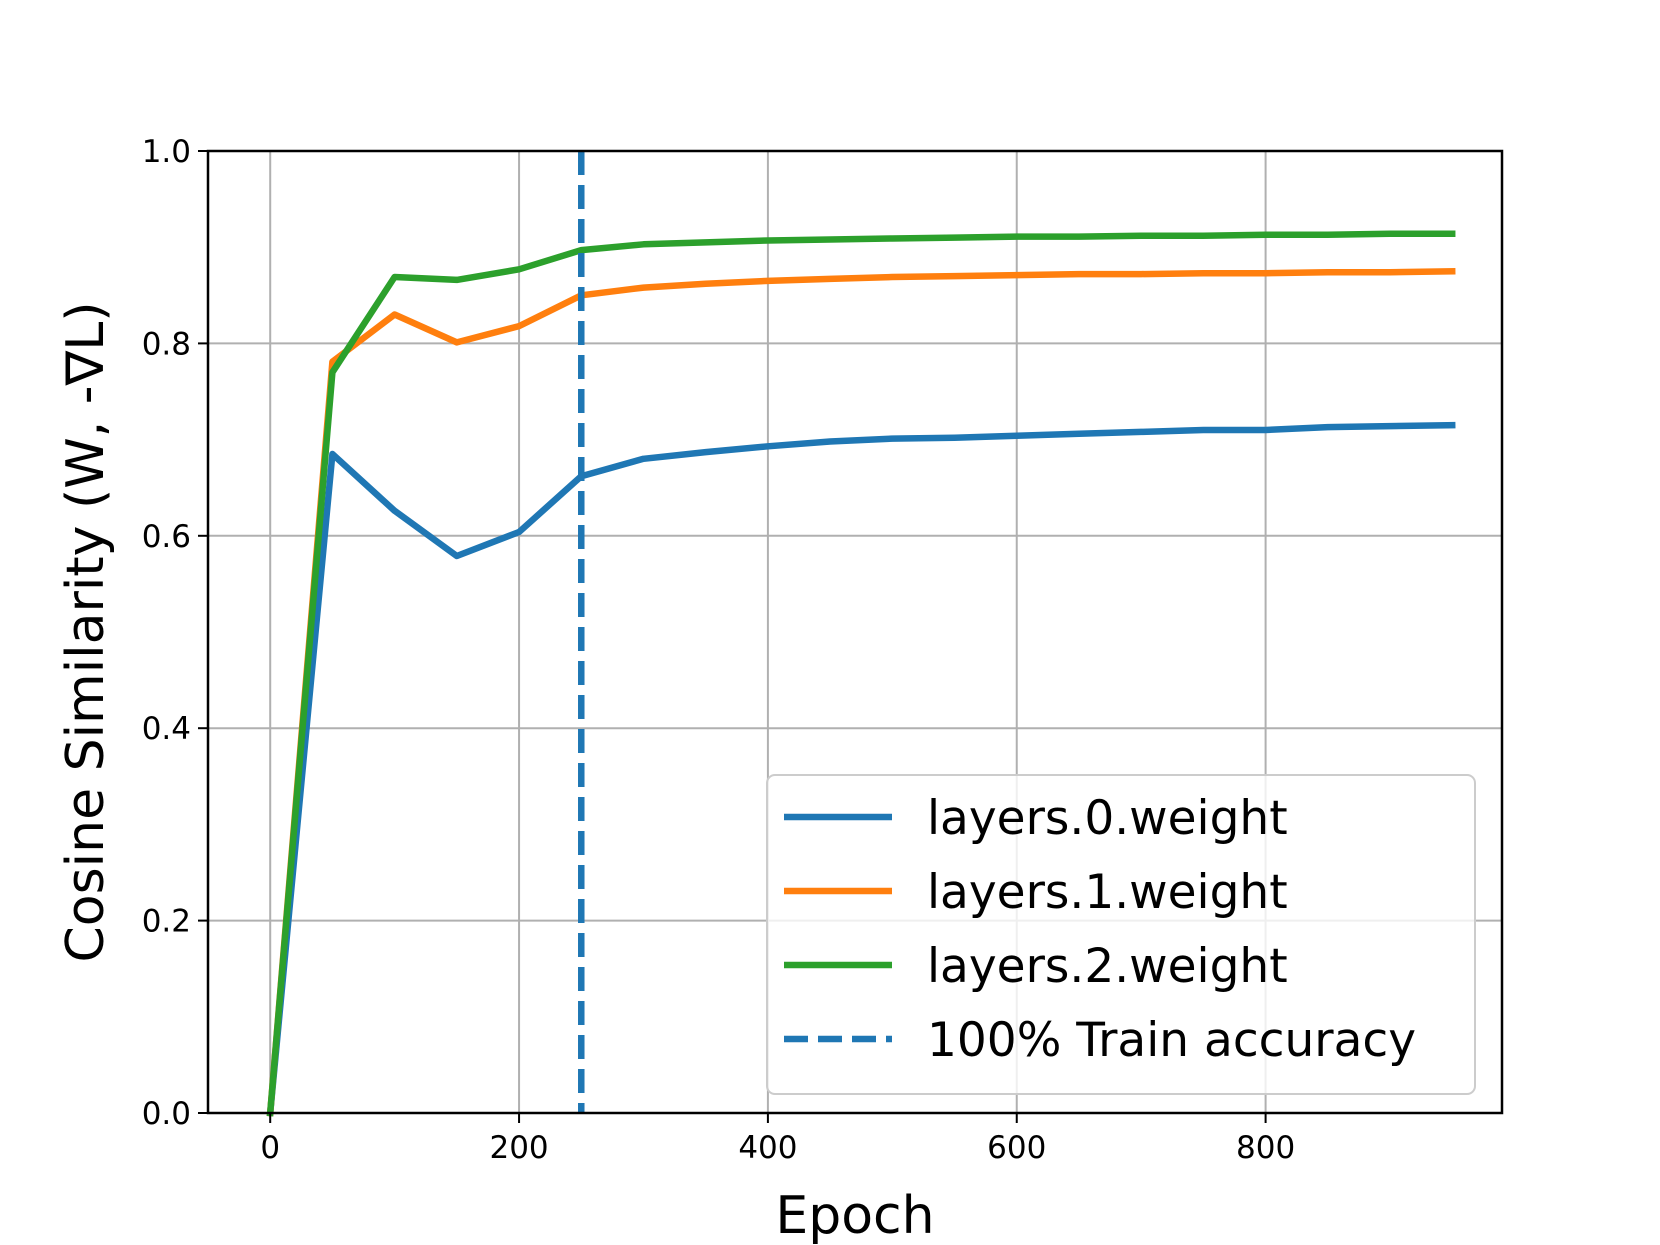  I want to click on legend-box, so click(1121, 934).